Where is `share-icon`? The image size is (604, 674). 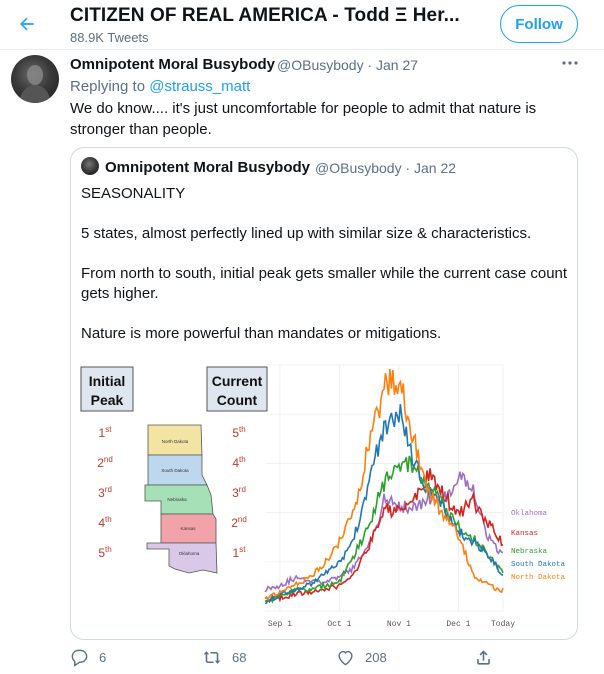 share-icon is located at coordinates (483, 657).